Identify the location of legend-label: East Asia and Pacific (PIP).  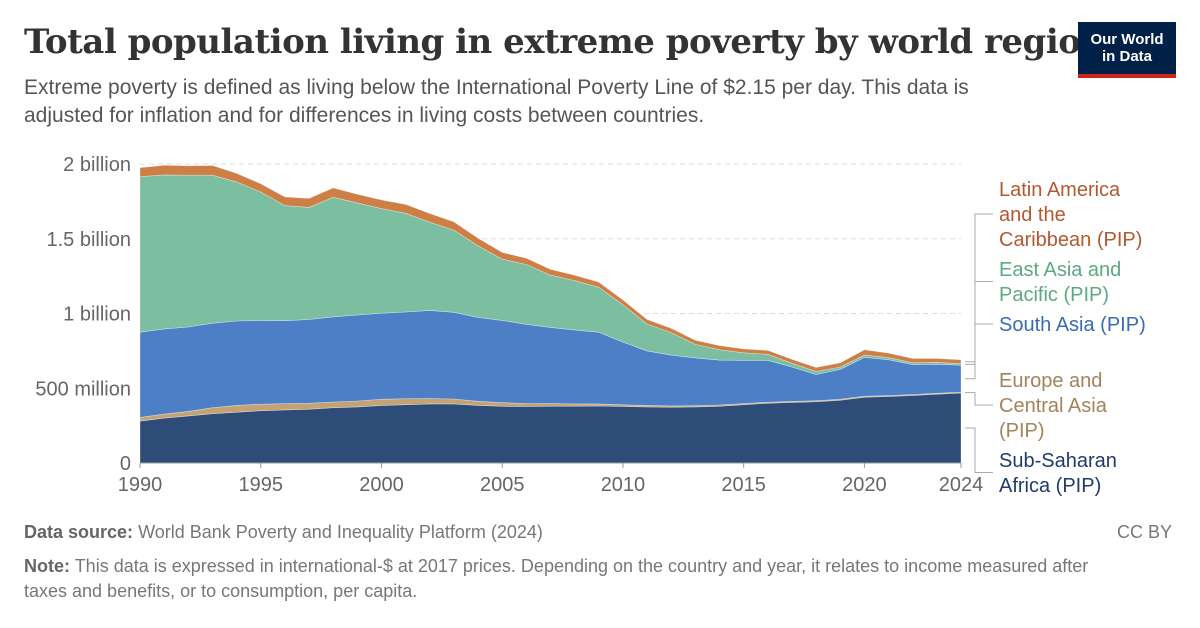
(1060, 282).